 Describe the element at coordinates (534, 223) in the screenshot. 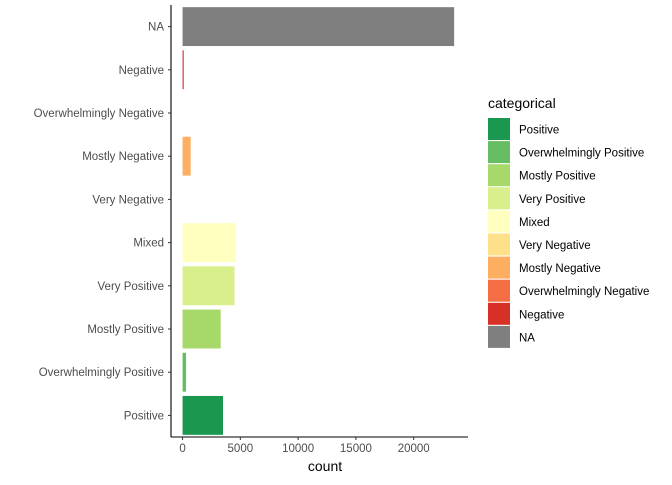

I see `legend-label: Mixed` at that location.